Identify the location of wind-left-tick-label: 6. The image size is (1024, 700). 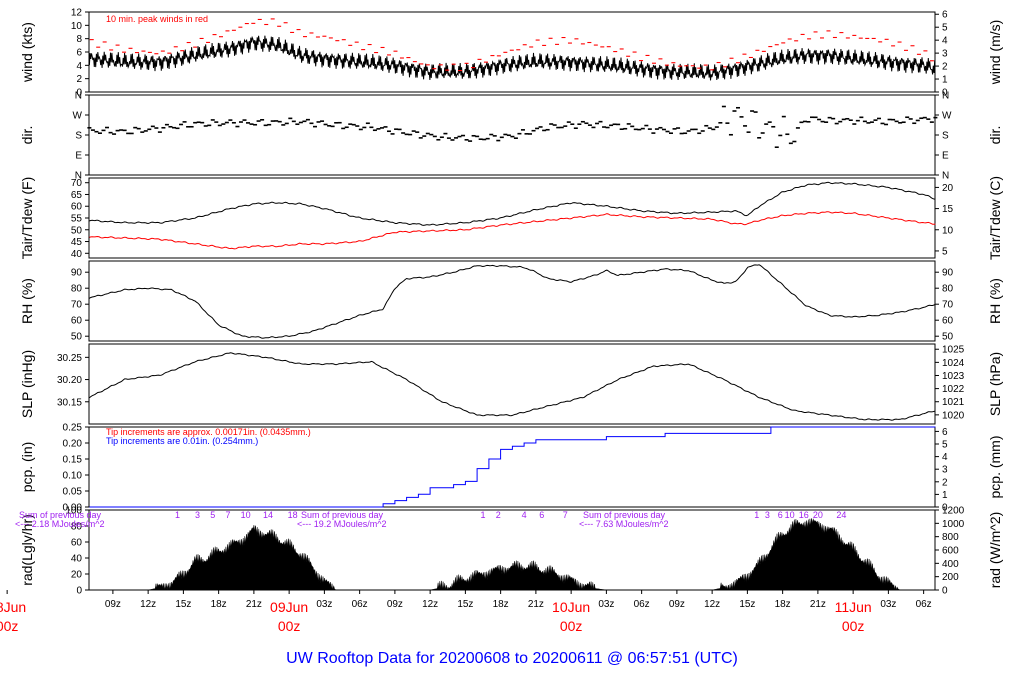
(79, 53).